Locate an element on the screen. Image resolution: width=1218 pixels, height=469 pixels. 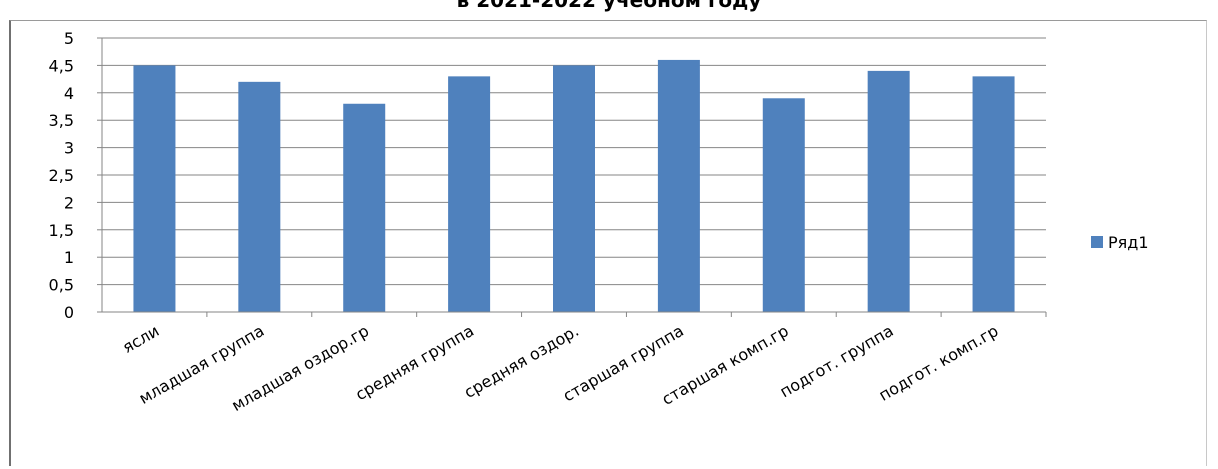
legend-label: Ряд1 is located at coordinates (1128, 242).